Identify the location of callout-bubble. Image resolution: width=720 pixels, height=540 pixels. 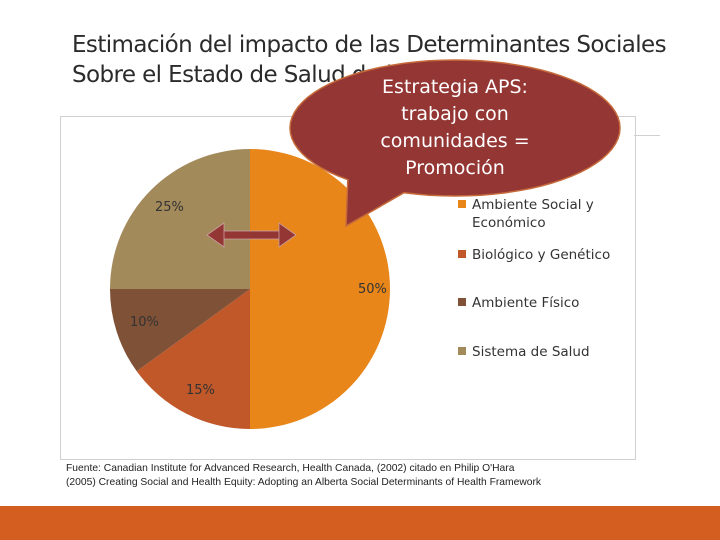
(455, 143).